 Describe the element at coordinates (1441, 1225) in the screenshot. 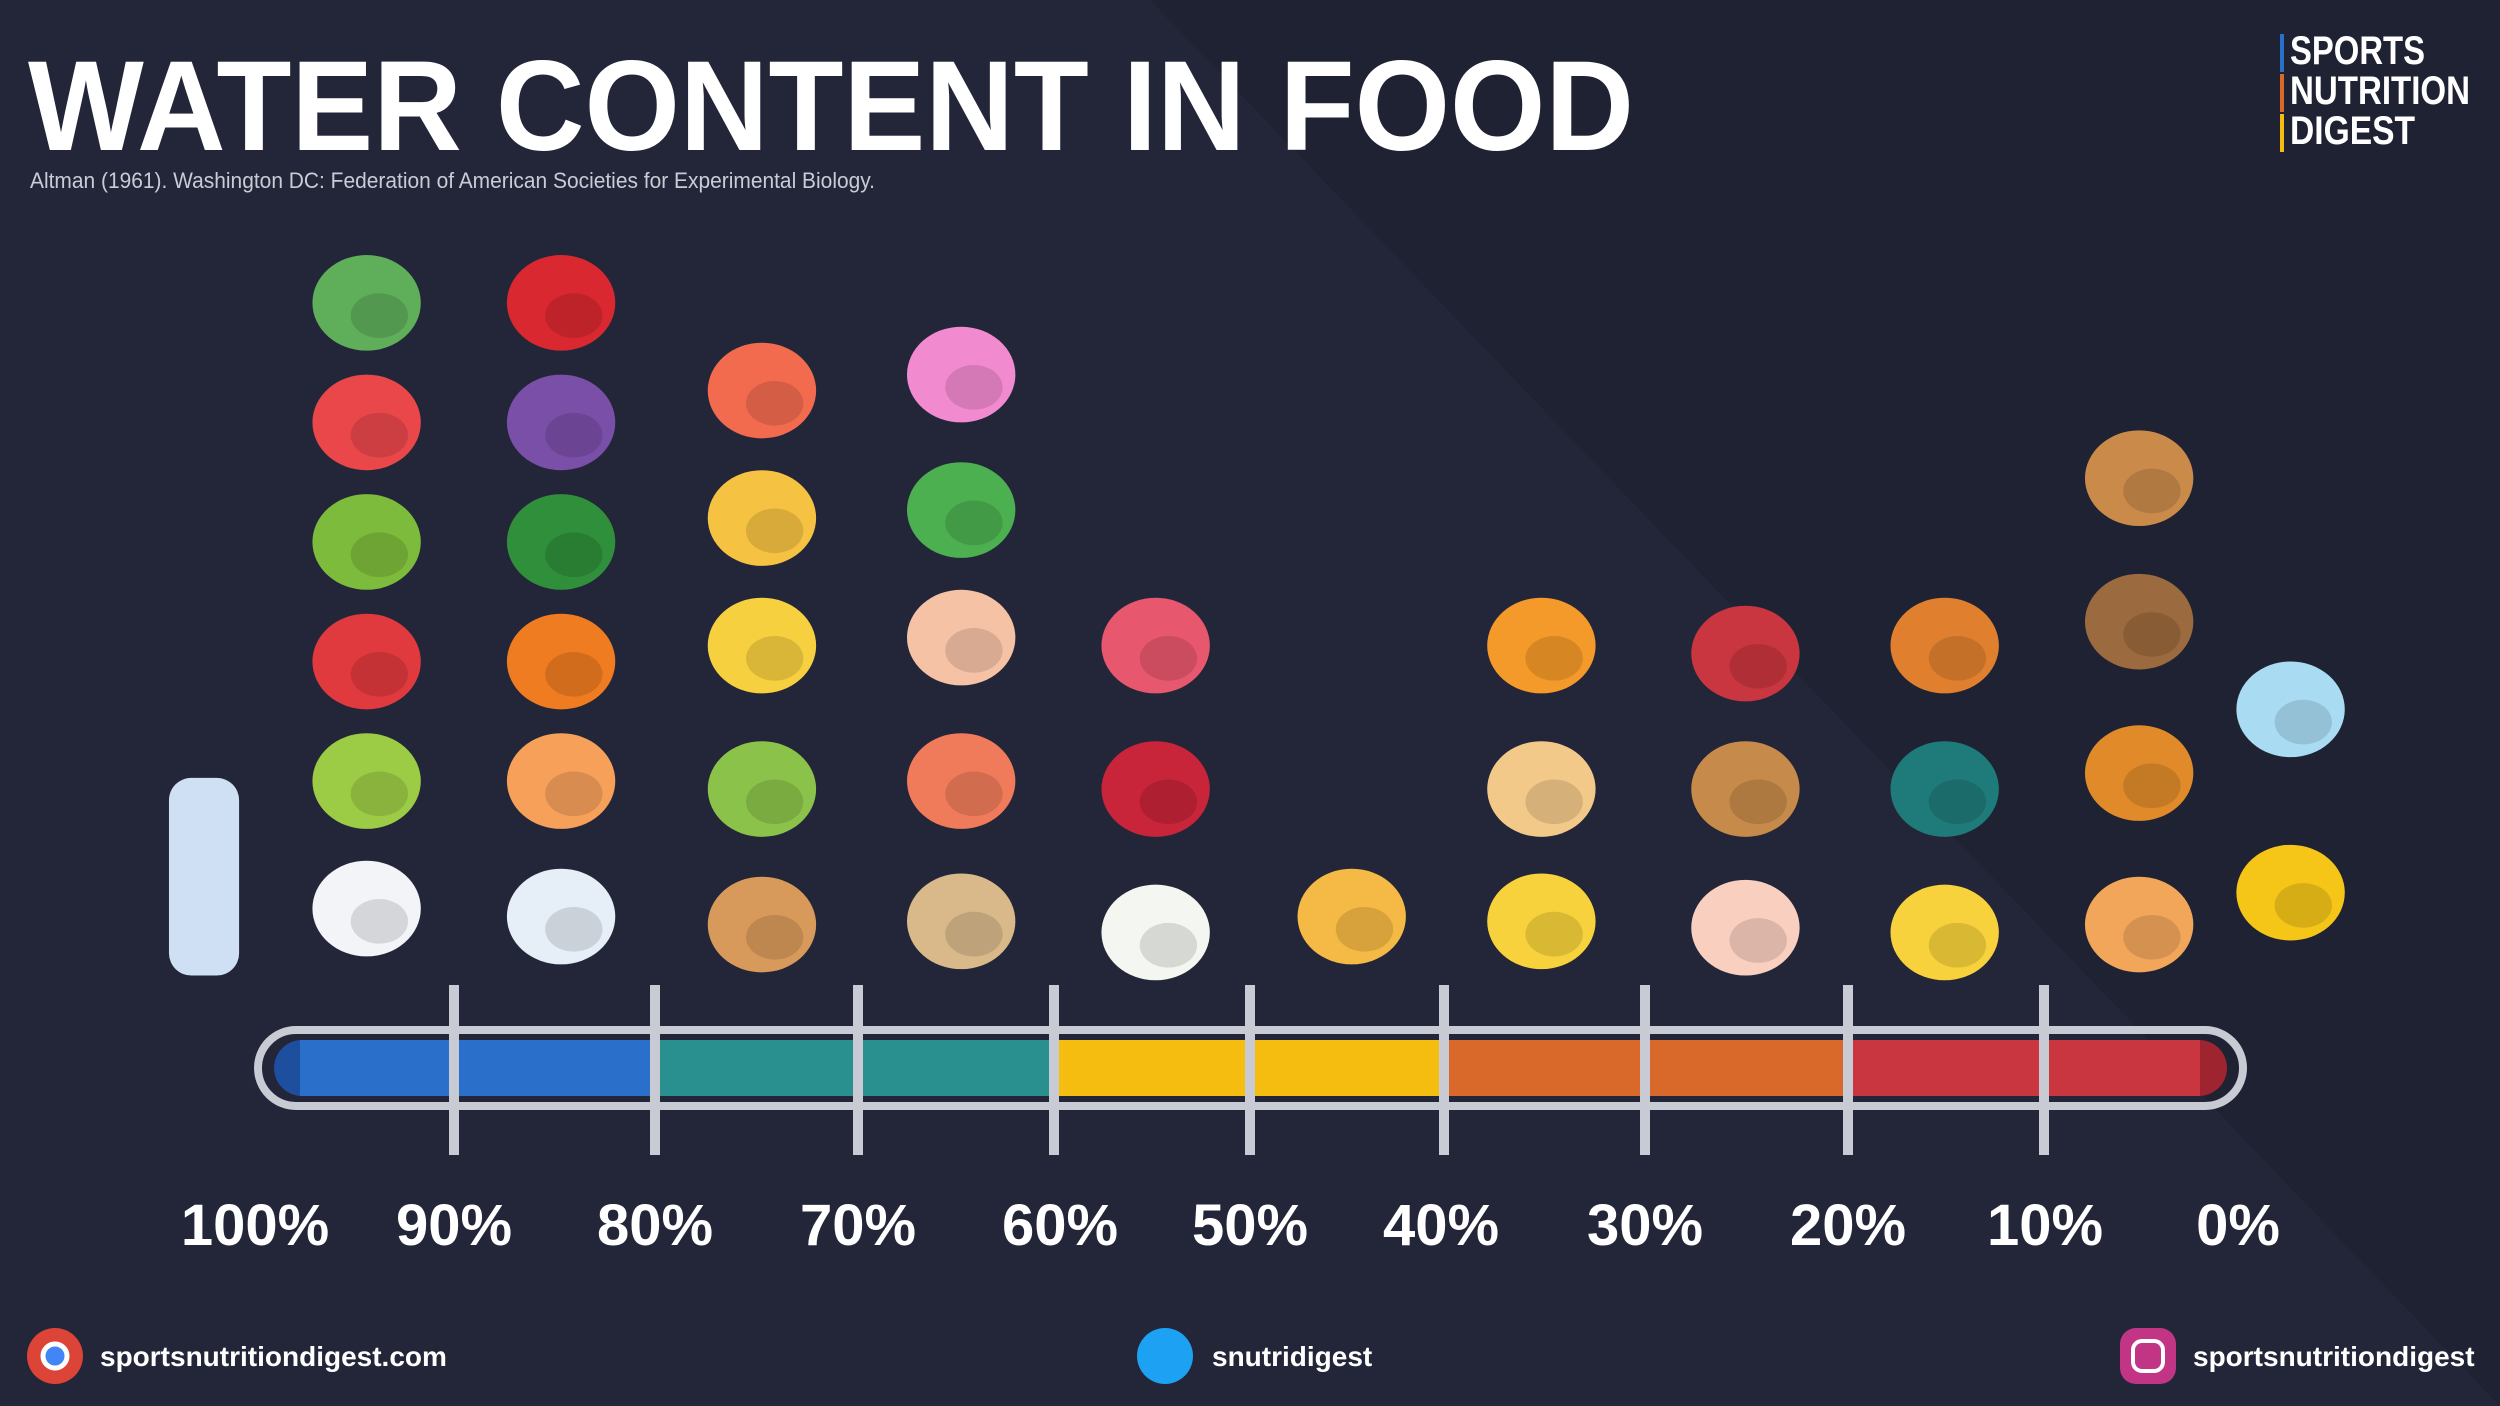

I see `scale-label: 40%` at that location.